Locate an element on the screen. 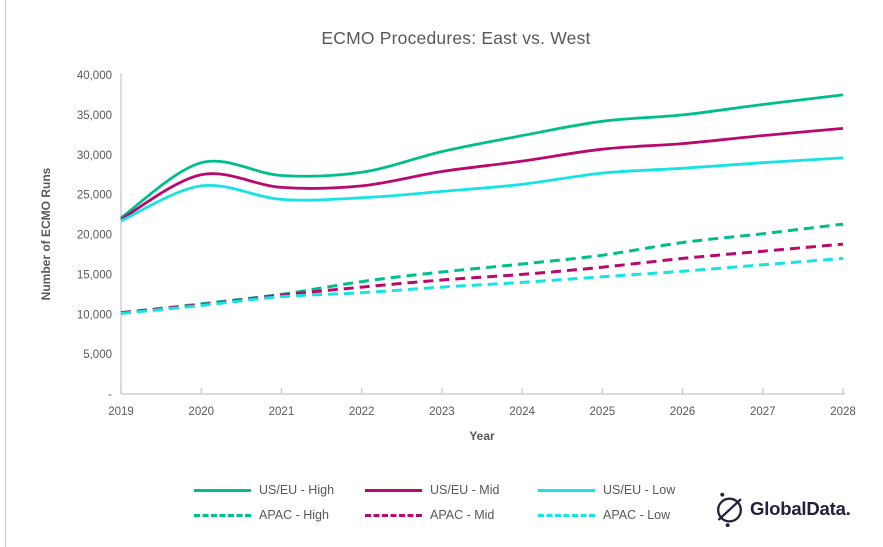 The width and height of the screenshot is (883, 547). y-tick-label: 5,000 is located at coordinates (97, 355).